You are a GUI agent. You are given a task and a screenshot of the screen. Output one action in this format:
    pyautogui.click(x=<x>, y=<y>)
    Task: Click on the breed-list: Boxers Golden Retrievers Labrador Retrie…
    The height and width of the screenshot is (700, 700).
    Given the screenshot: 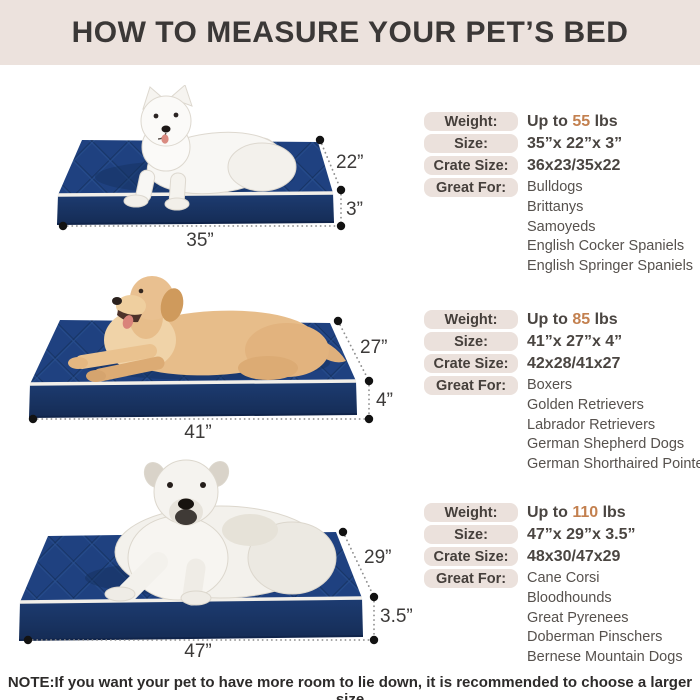 What is the action you would take?
    pyautogui.click(x=613, y=425)
    